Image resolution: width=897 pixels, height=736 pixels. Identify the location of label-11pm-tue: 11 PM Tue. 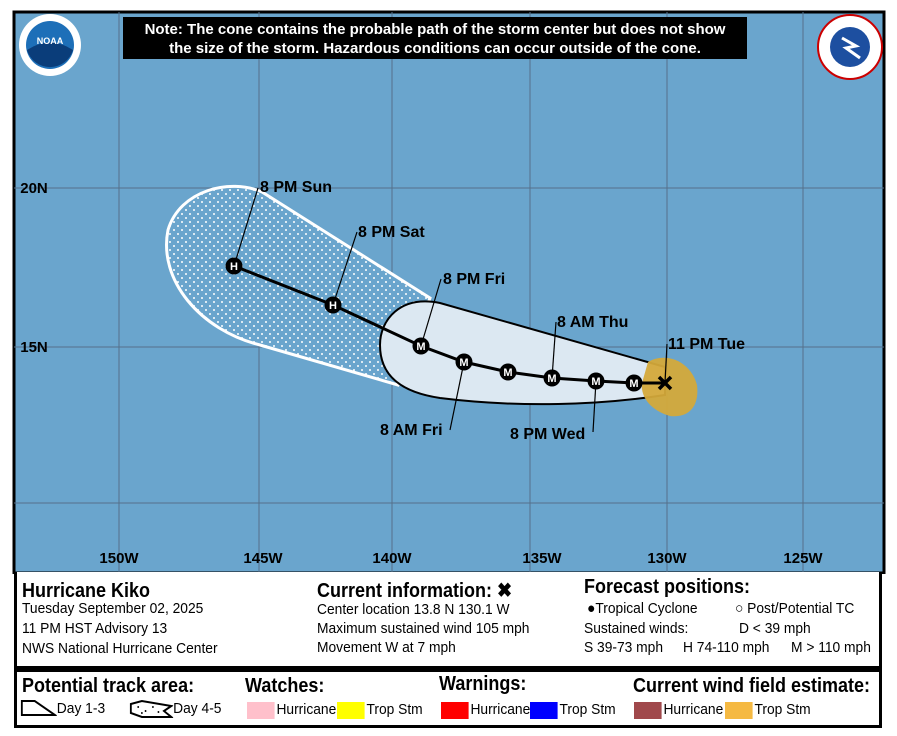
(706, 344).